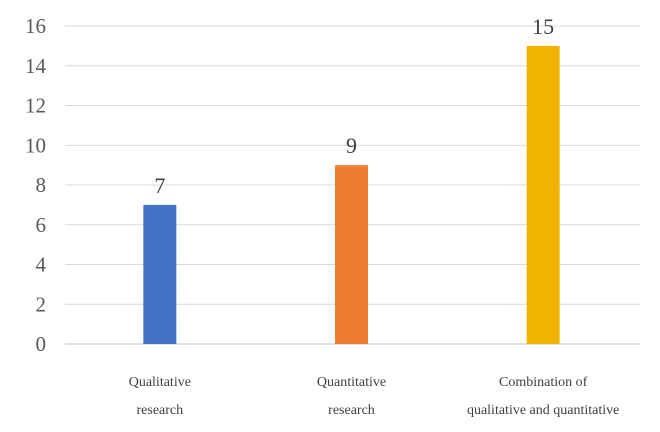 Image resolution: width=660 pixels, height=432 pixels. I want to click on y-axis-tick-labels: 0 2 4 6 8 10 12 14 16, so click(36, 185).